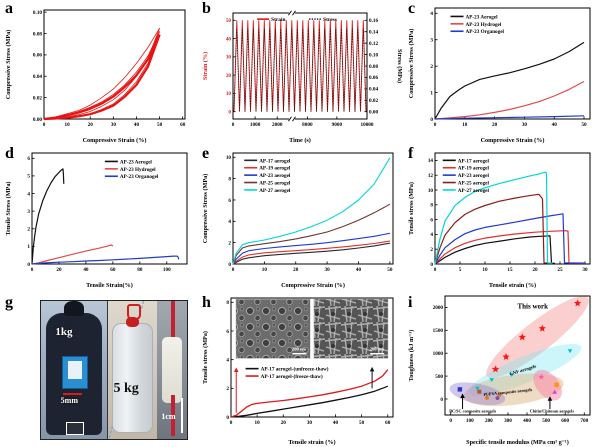  I want to click on legend-label: AP-17 aerogel, so click(474, 161).